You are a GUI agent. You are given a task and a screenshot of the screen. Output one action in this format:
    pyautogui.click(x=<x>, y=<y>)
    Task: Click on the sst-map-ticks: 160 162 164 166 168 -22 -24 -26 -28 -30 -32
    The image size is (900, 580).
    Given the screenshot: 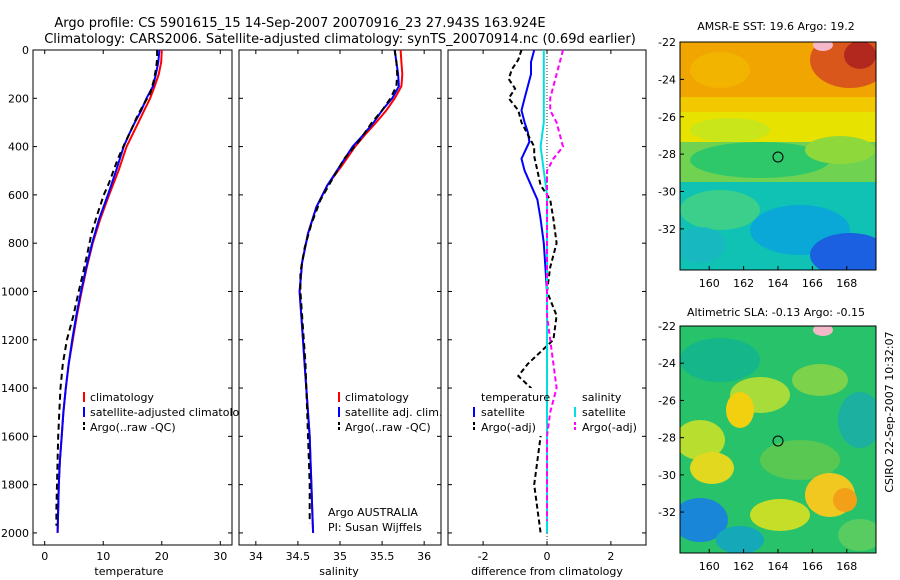 What is the action you would take?
    pyautogui.click(x=757, y=163)
    